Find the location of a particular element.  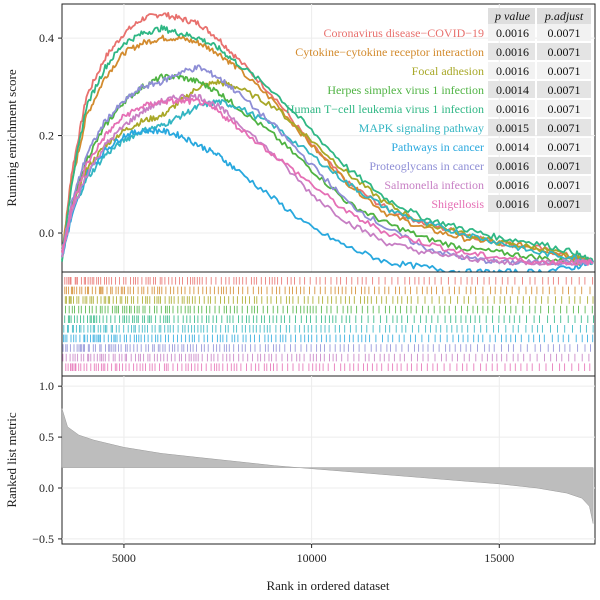

table-header-pvalue: p value is located at coordinates (512, 16).